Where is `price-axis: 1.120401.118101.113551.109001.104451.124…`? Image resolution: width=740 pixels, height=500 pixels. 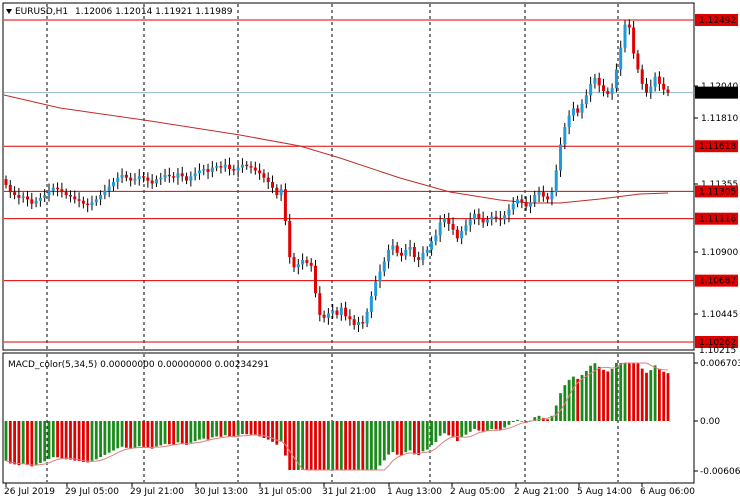 price-axis: 1.120401.118101.113551.109001.104451.124… is located at coordinates (716, 185).